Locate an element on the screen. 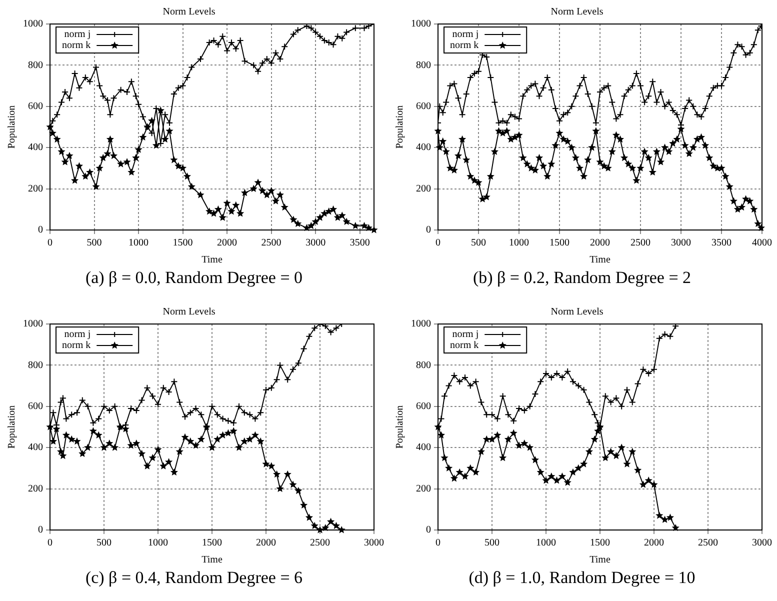  text: (c) β = 0.4, Random Degree = 6 is located at coordinates (194, 578).